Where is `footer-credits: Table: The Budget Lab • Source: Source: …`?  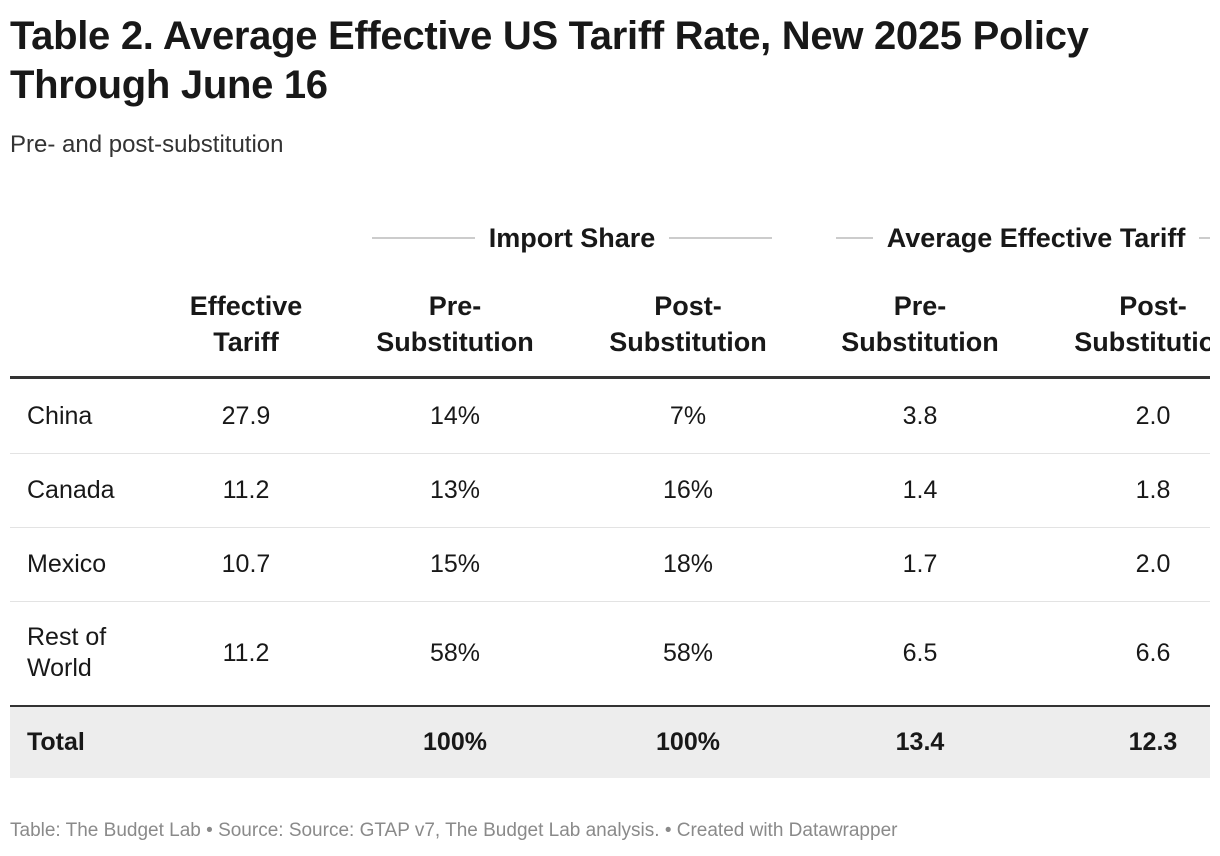 footer-credits: Table: The Budget Lab • Source: Source: … is located at coordinates (454, 830).